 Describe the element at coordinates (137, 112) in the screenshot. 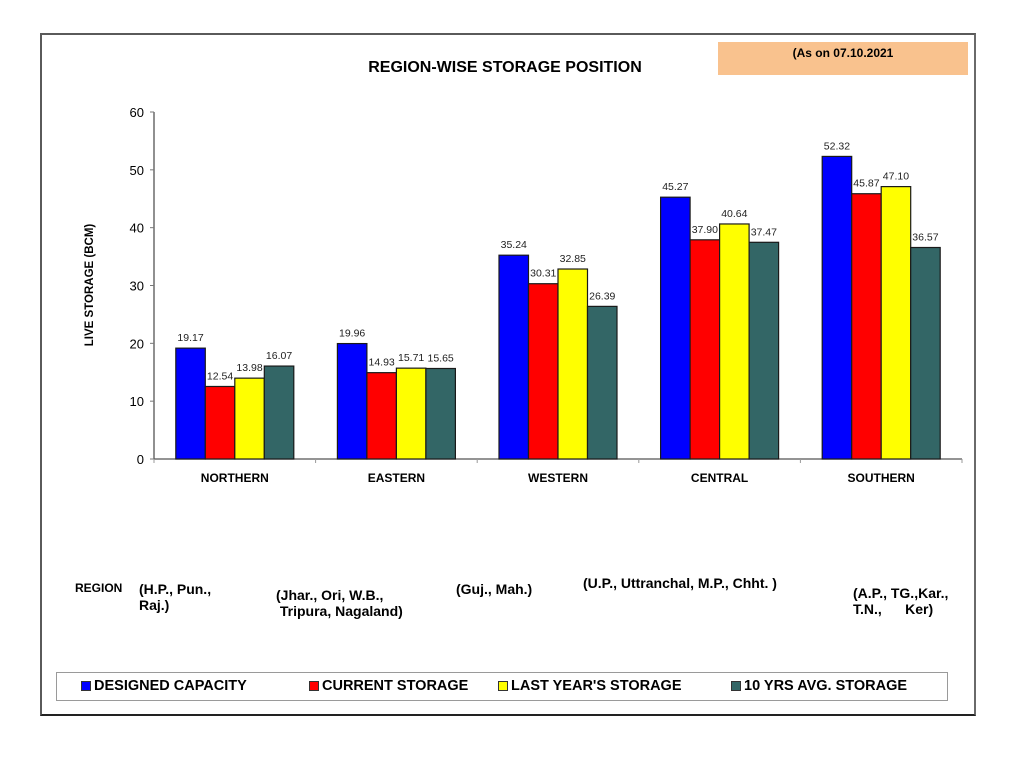

I see `y-tick-label: 60` at that location.